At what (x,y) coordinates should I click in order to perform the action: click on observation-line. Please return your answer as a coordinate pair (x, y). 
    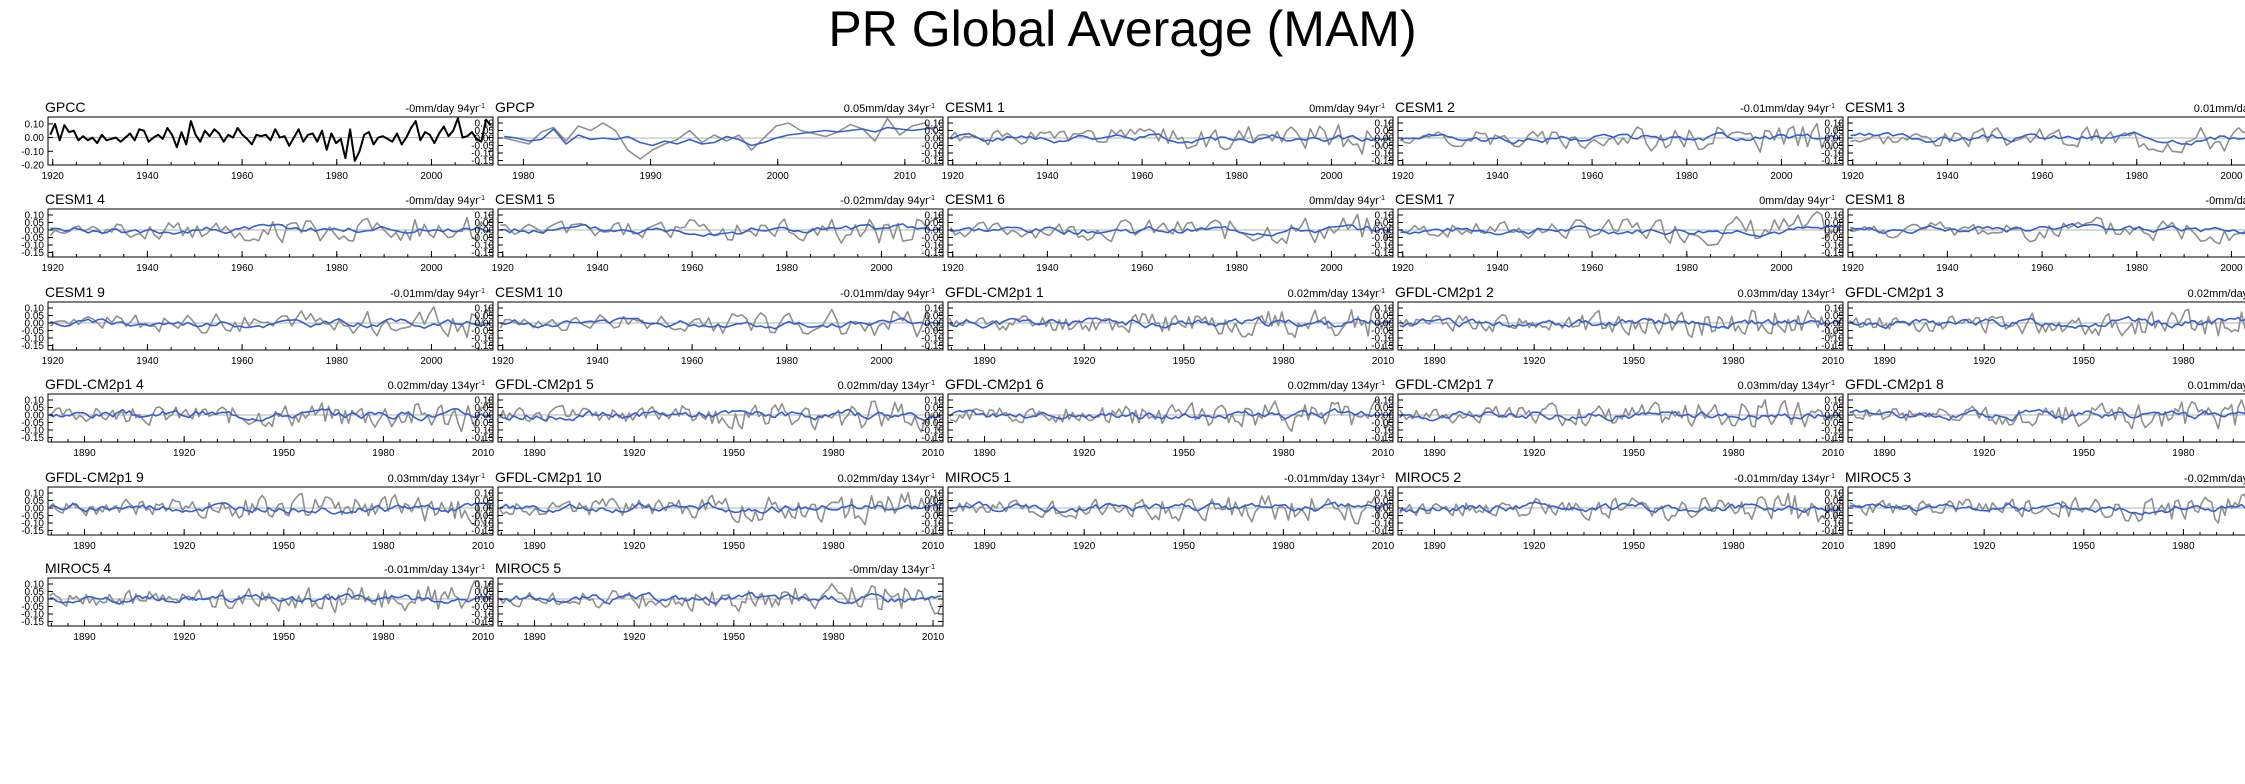
    Looking at the image, I should click on (270, 139).